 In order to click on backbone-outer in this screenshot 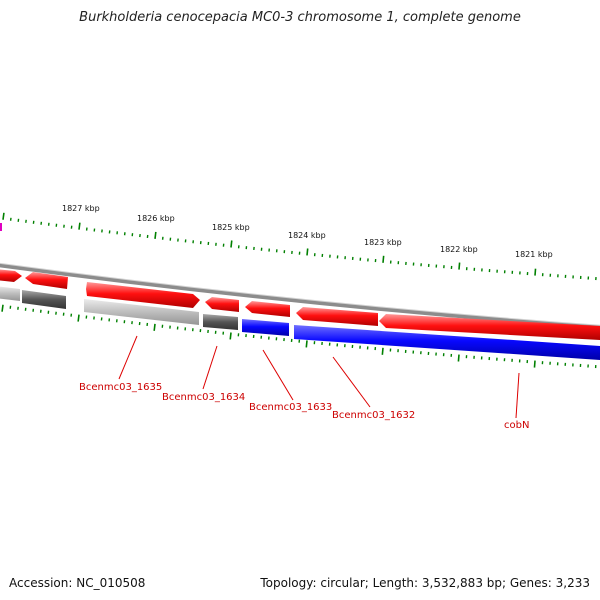, I will do `click(300, 296)`.